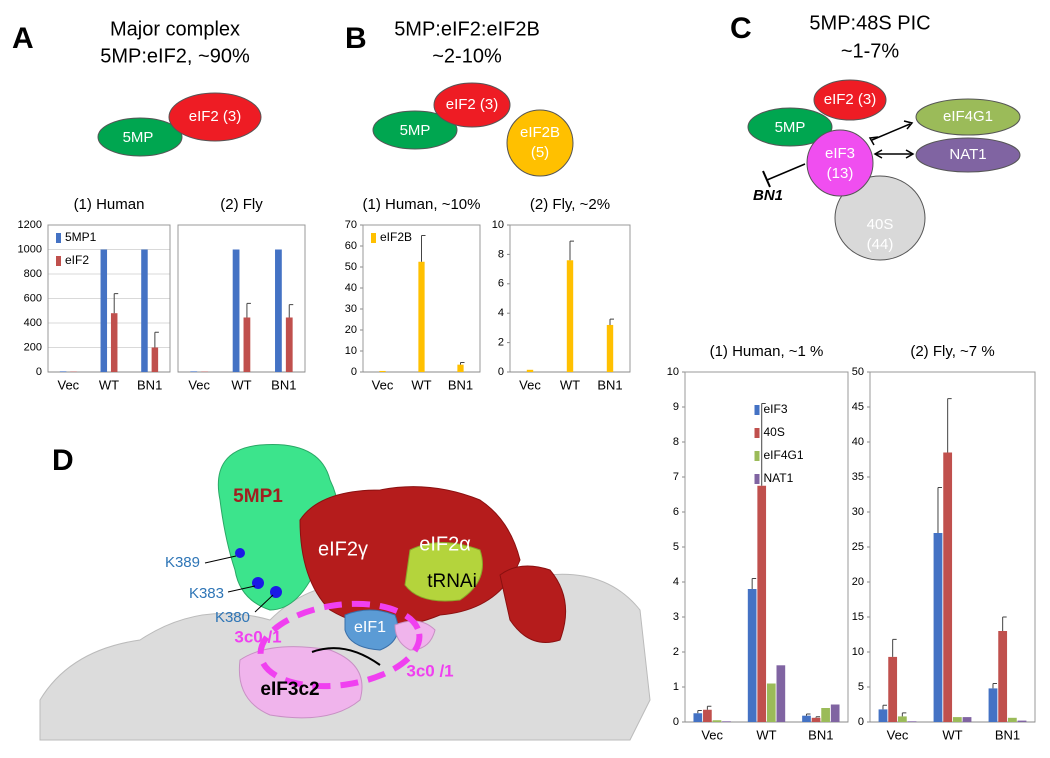 The image size is (1050, 758). What do you see at coordinates (33, 347) in the screenshot?
I see `y-tick-label: 200` at bounding box center [33, 347].